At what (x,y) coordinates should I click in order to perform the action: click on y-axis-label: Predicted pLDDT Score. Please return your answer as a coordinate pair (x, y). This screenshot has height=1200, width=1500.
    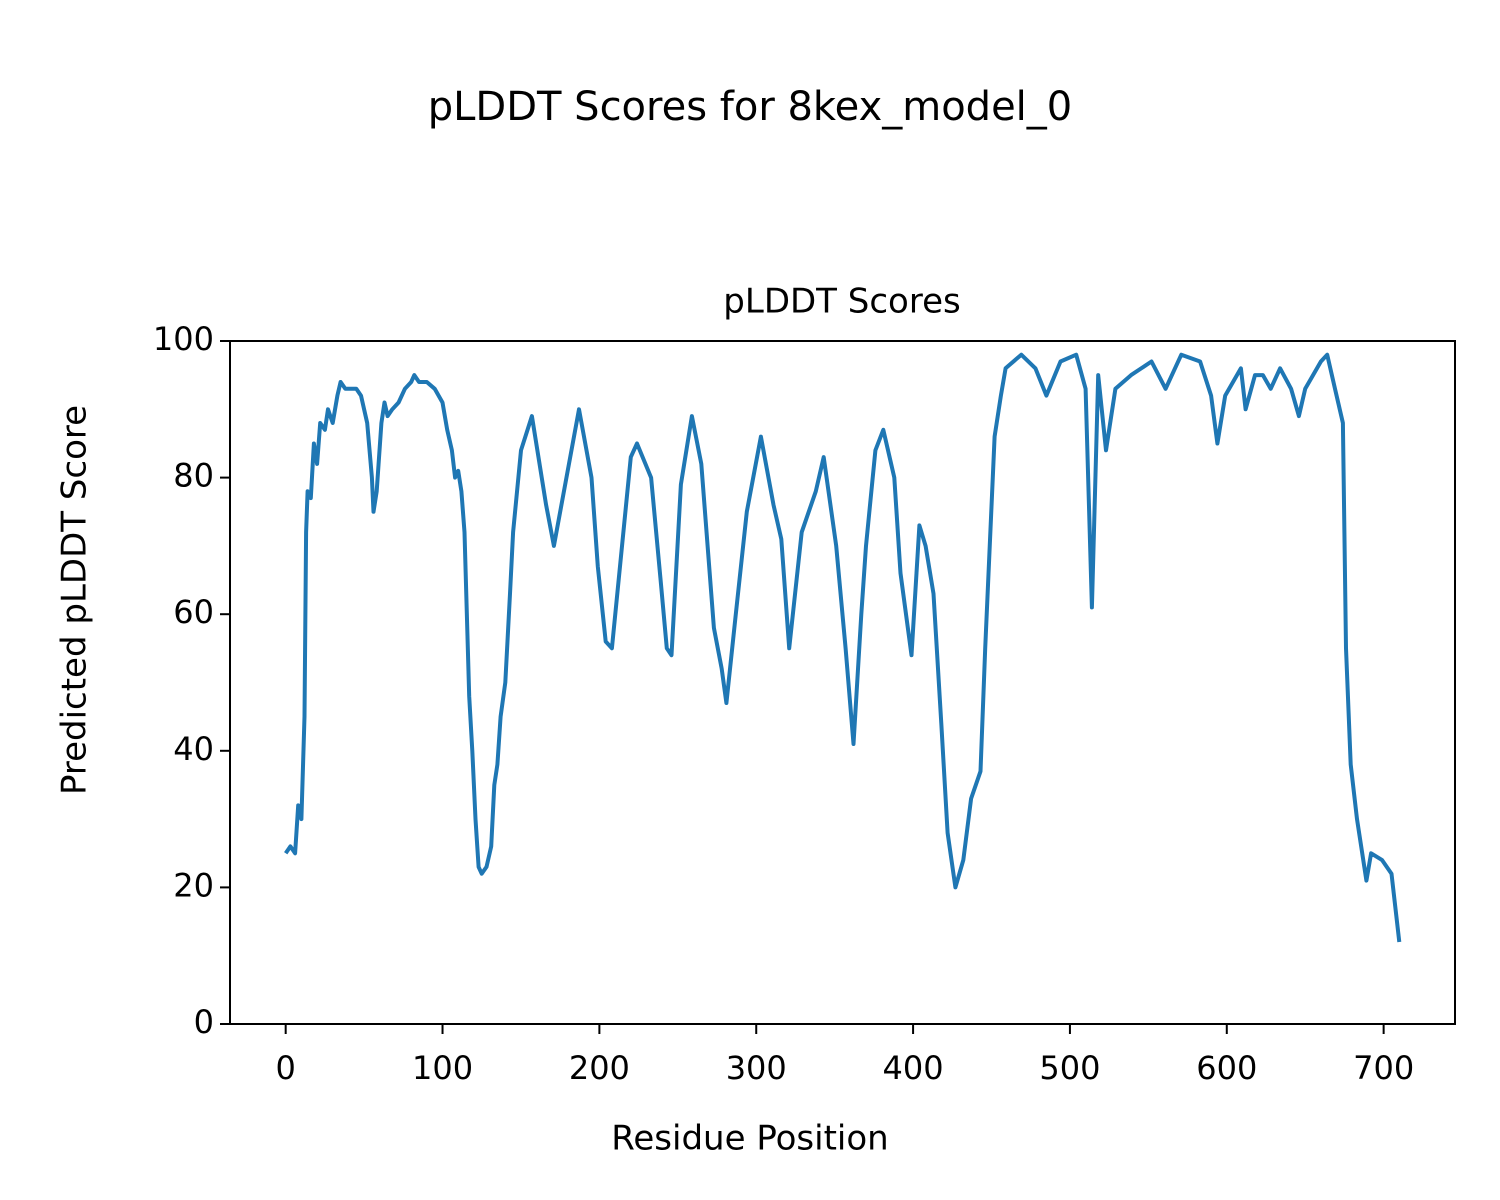
    Looking at the image, I should click on (75, 600).